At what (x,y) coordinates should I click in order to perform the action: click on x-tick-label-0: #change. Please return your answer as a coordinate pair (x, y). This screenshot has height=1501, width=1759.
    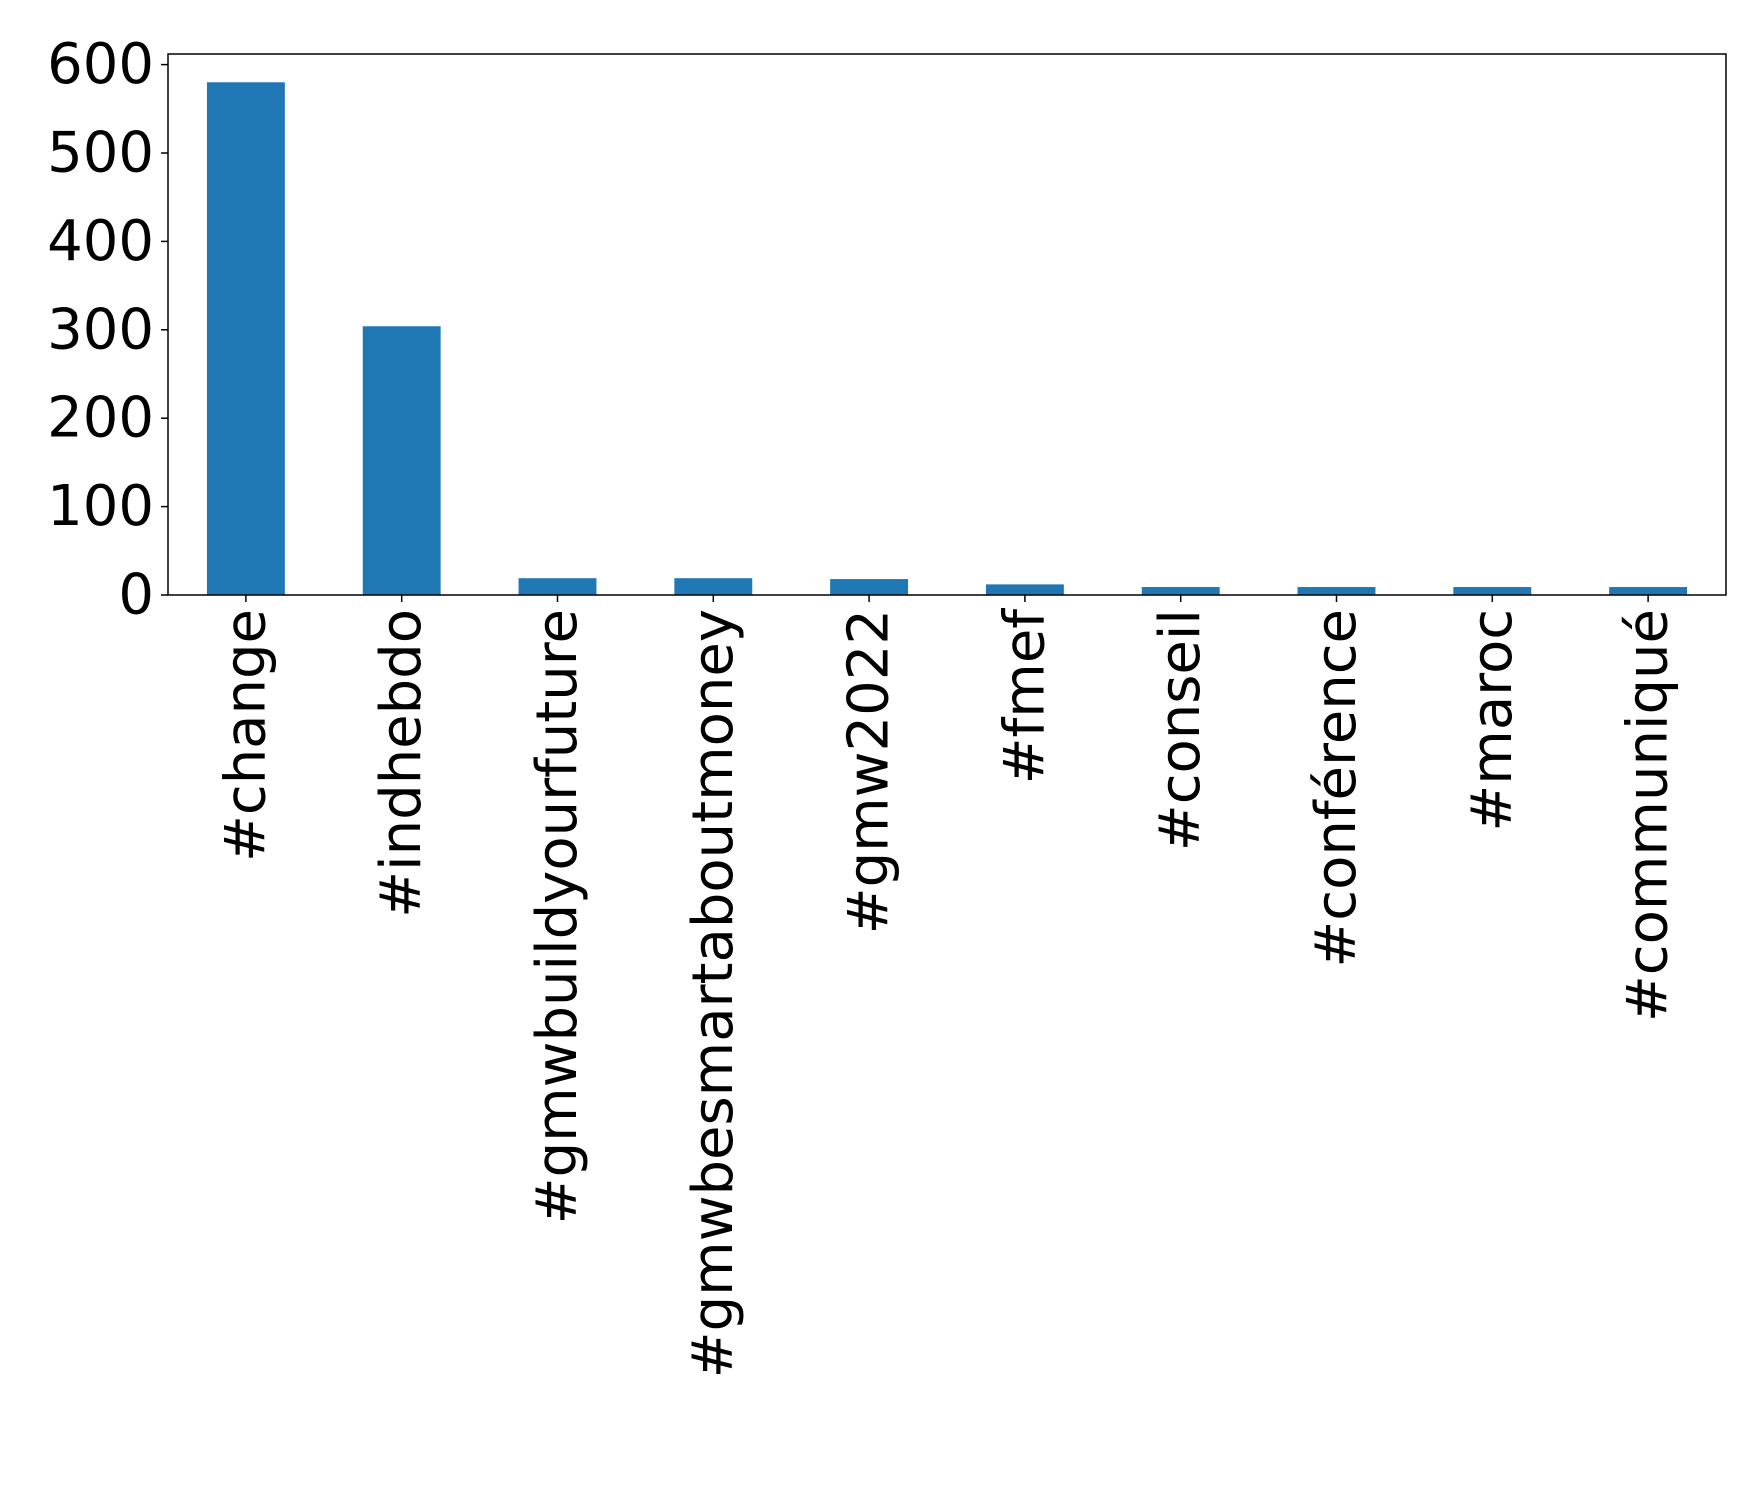
    Looking at the image, I should click on (245, 735).